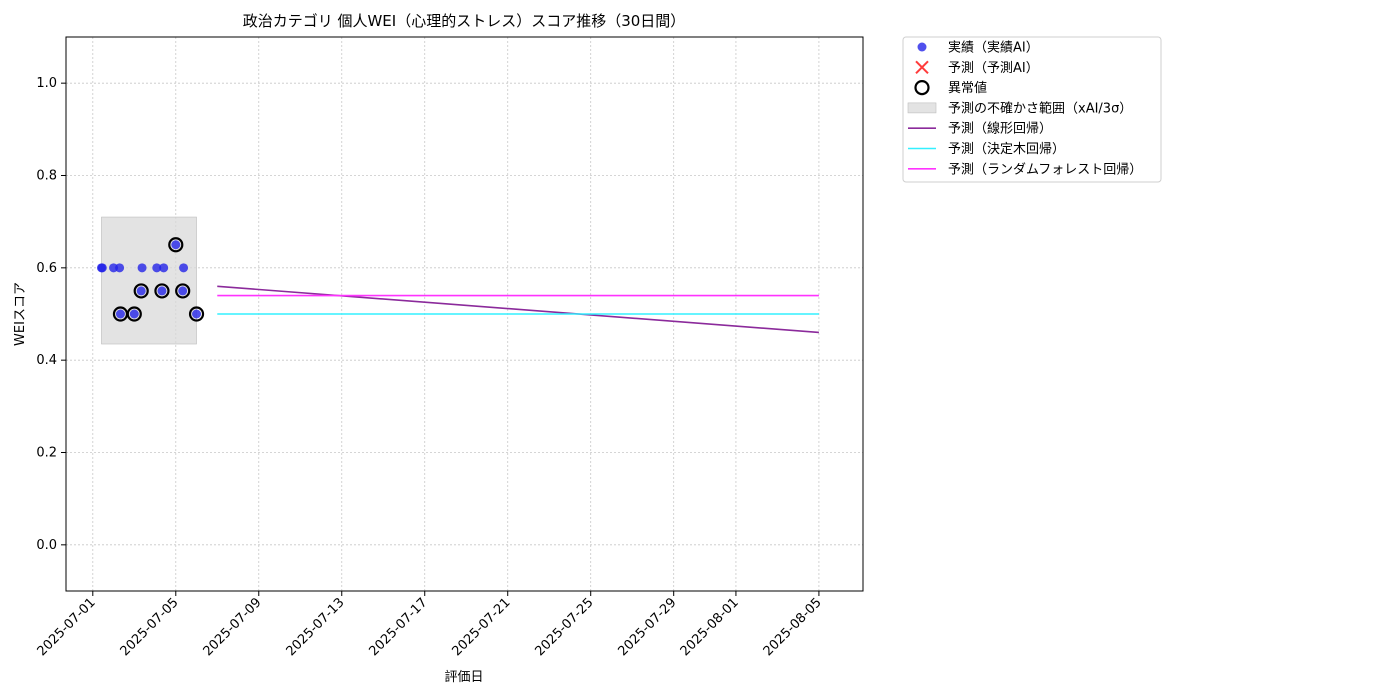 This screenshot has width=1400, height=700. What do you see at coordinates (922, 47) in the screenshot?
I see `legend-actual-marker` at bounding box center [922, 47].